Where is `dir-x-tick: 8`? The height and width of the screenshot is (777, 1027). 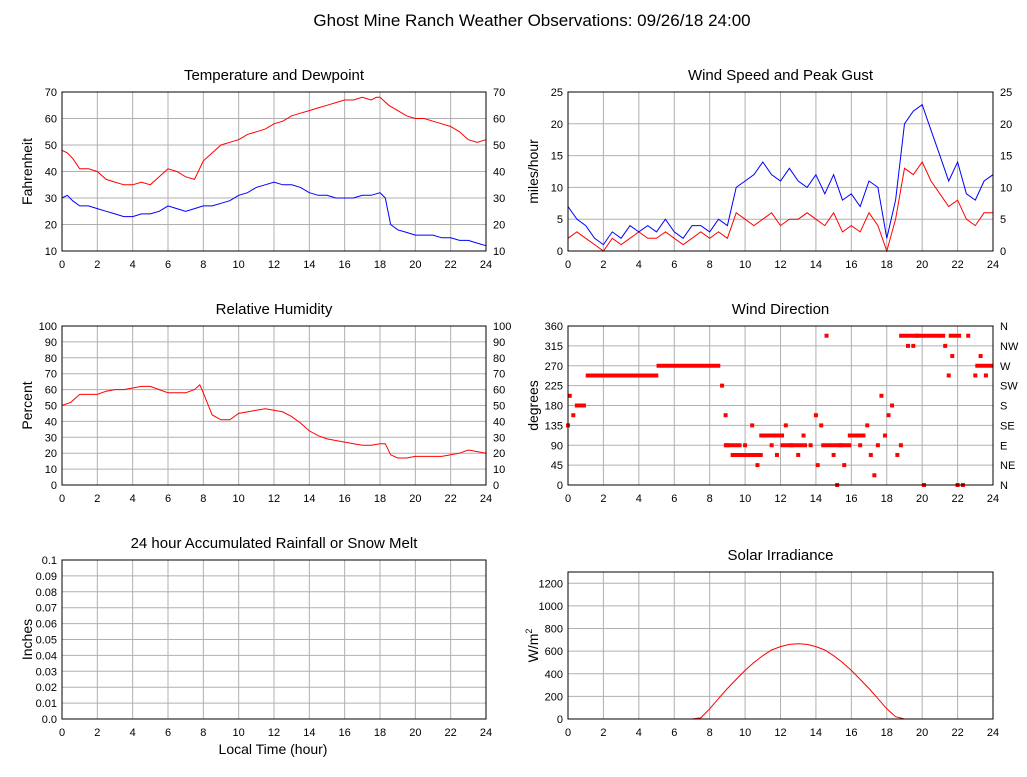 dir-x-tick: 8 is located at coordinates (710, 499).